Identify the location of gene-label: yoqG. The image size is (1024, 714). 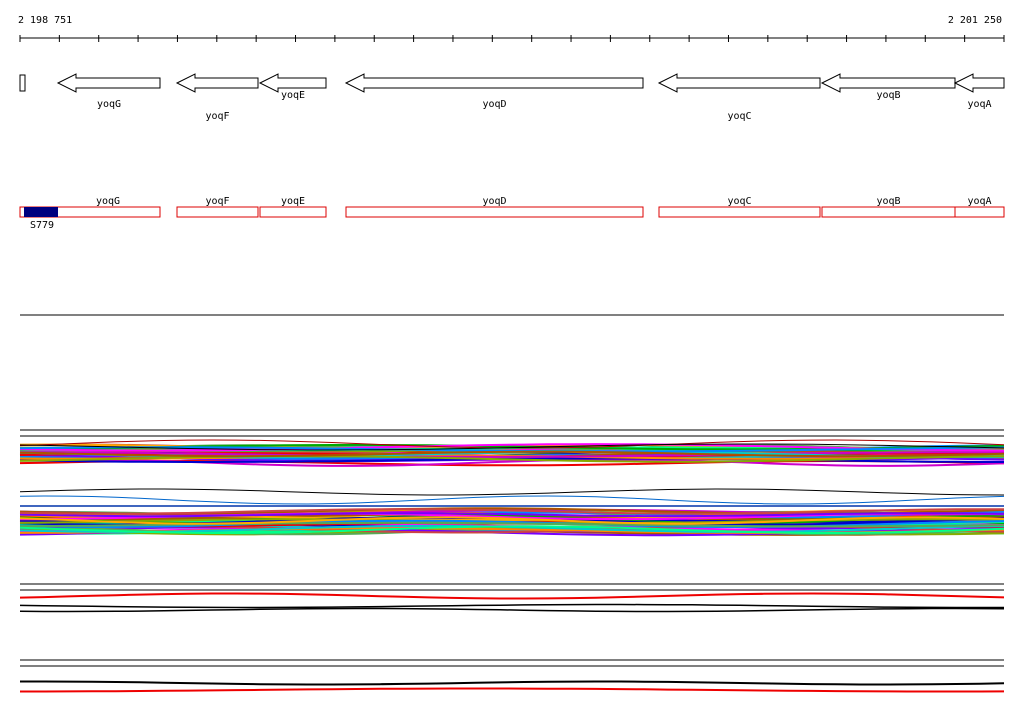
(109, 104).